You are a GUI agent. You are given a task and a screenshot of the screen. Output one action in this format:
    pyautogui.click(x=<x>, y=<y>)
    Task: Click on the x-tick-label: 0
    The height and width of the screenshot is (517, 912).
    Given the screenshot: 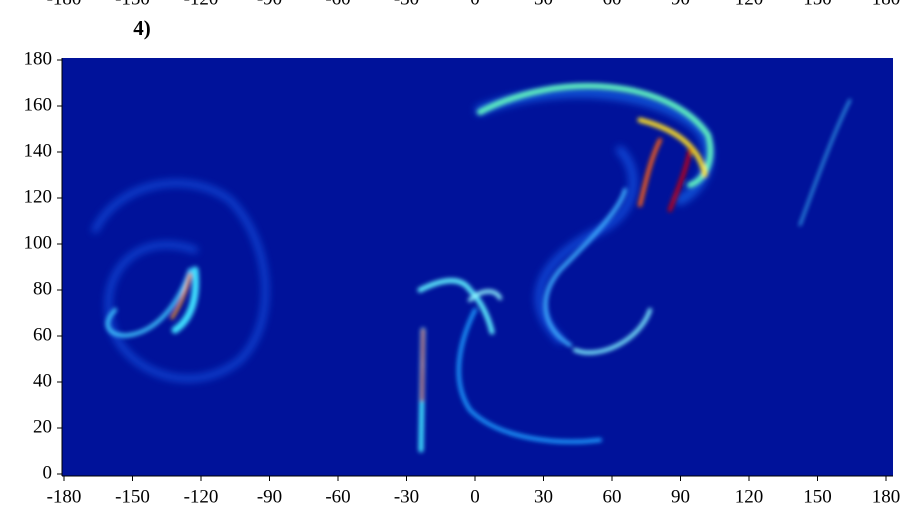 What is the action you would take?
    pyautogui.click(x=475, y=496)
    